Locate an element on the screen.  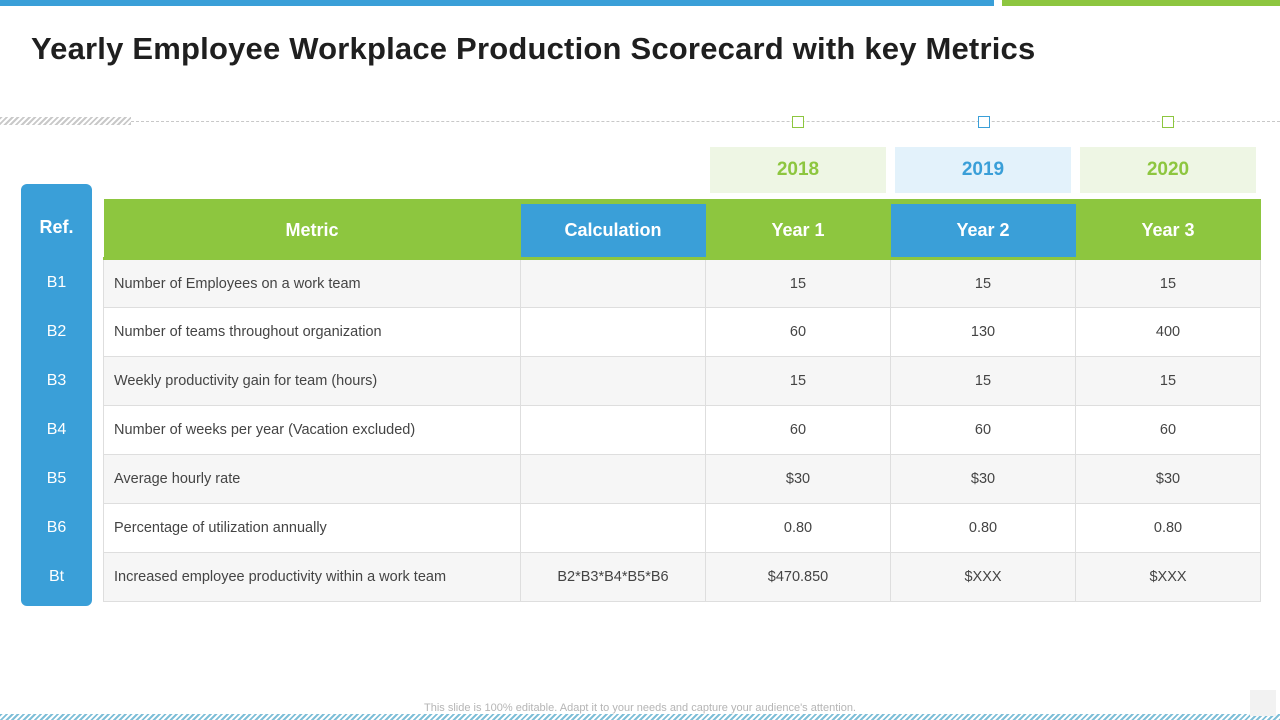
table-header-row: Metric Calculation Year 1 Year 2 Year 3 is located at coordinates (682, 229).